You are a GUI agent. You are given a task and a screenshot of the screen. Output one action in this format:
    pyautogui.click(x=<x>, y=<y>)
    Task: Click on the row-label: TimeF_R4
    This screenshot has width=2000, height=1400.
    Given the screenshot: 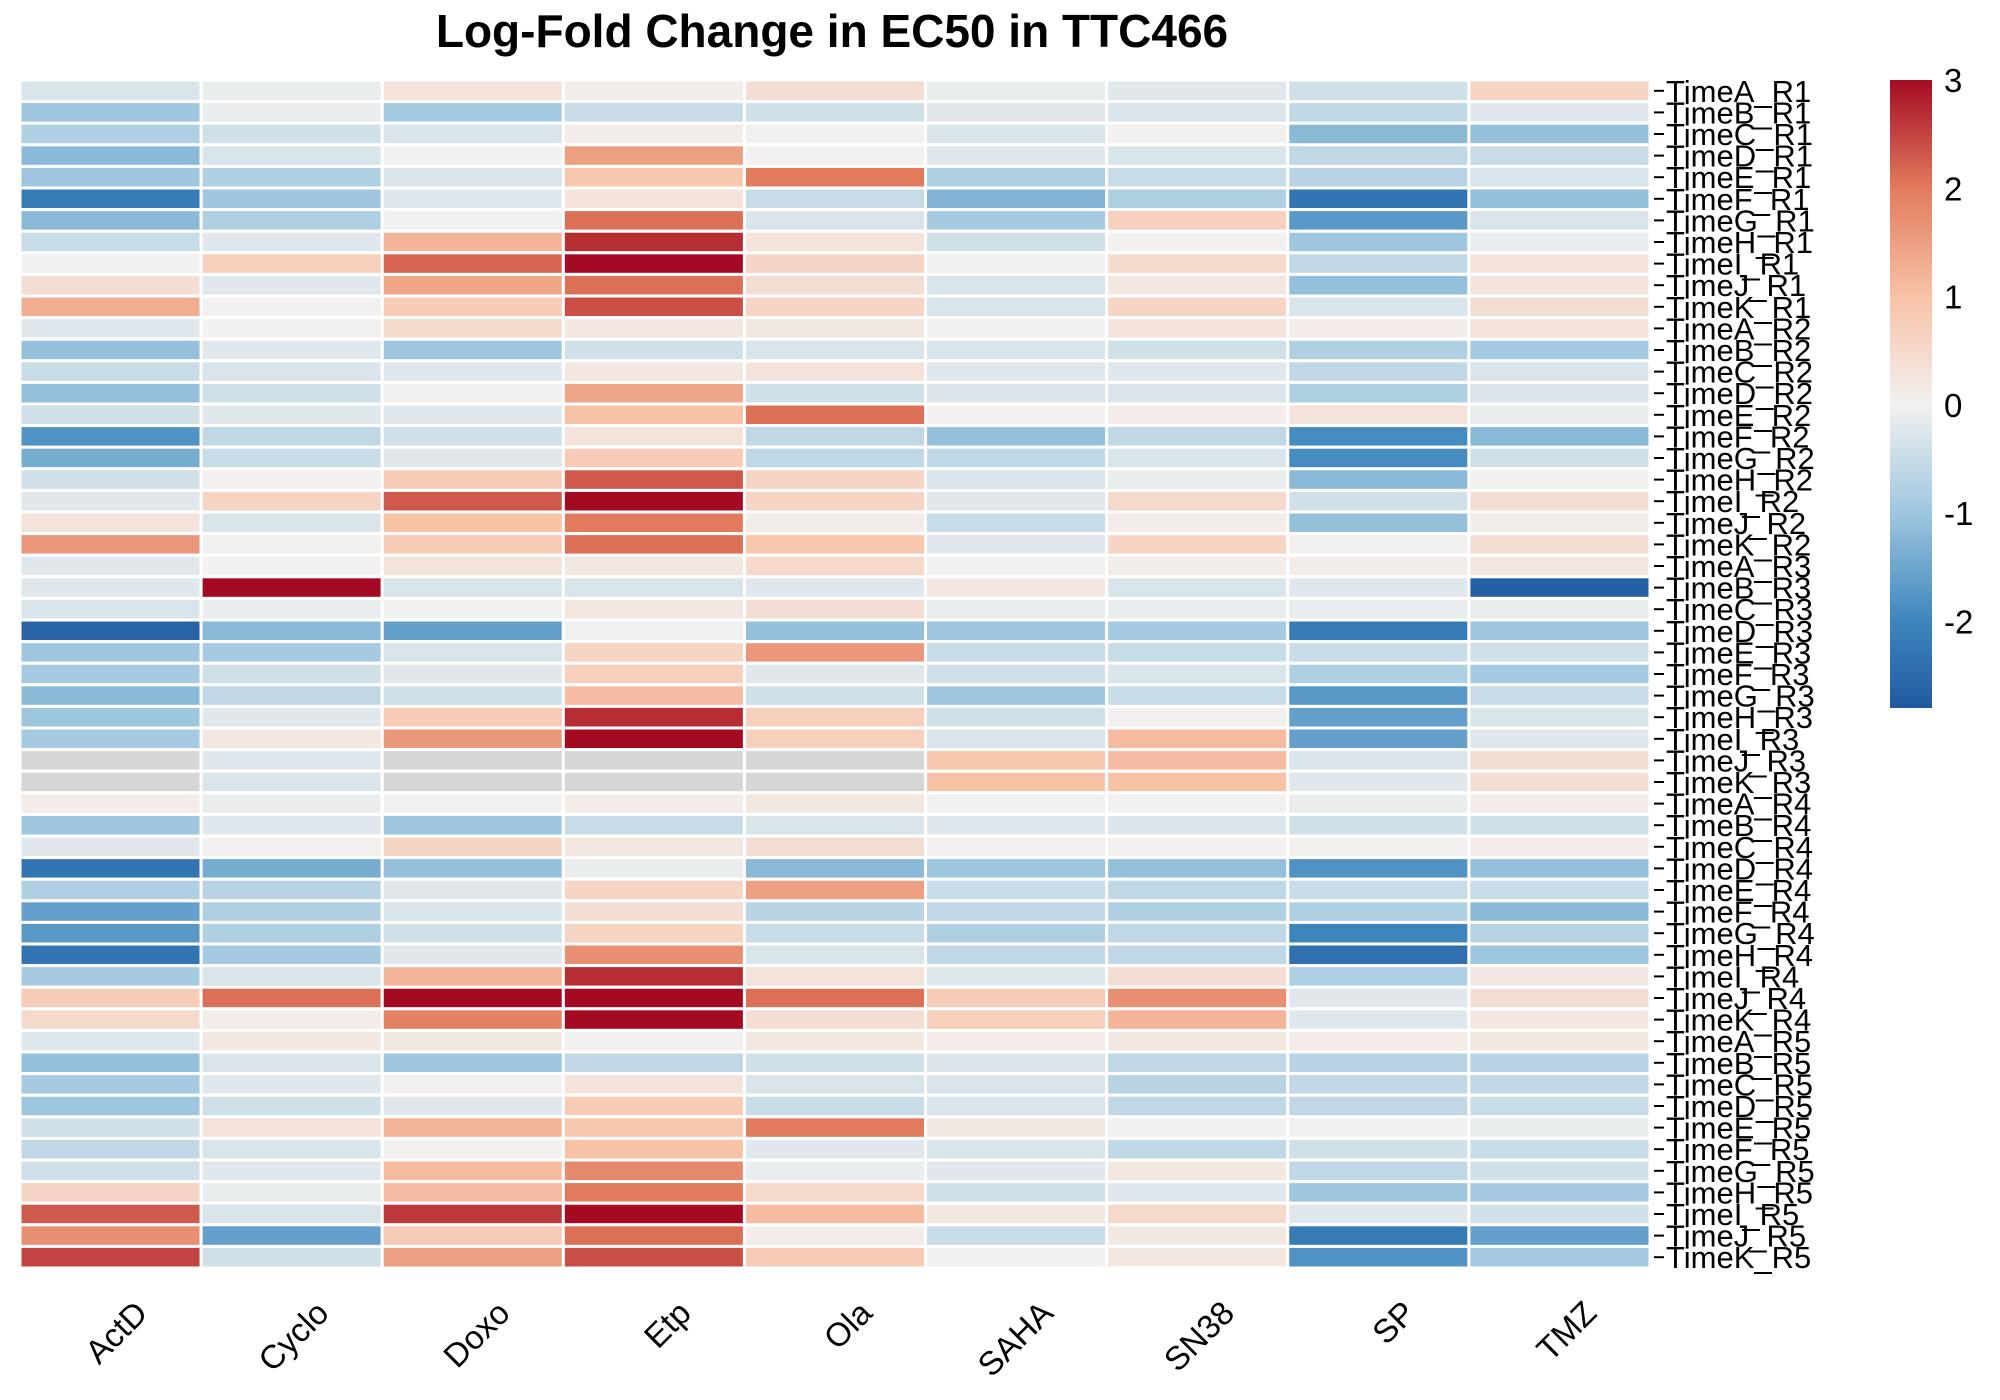 What is the action you would take?
    pyautogui.click(x=1738, y=912)
    